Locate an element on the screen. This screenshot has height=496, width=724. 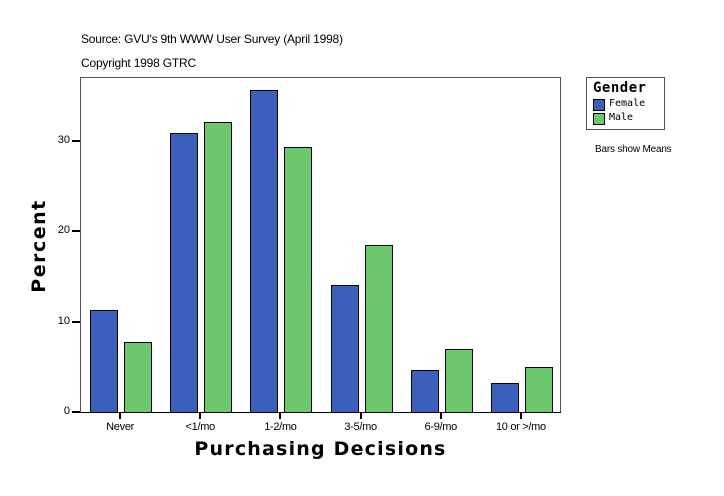
x-axis-line is located at coordinates (320, 412).